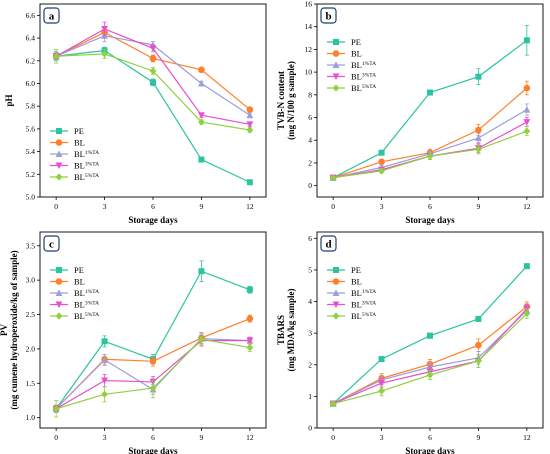 Image resolution: width=550 pixels, height=454 pixels. I want to click on panel-label-b: b, so click(328, 15).